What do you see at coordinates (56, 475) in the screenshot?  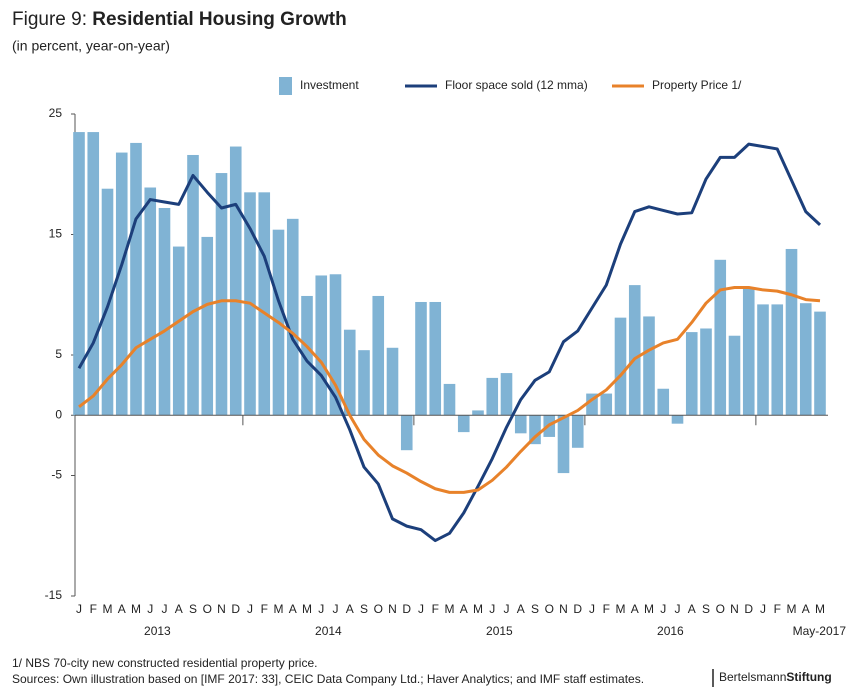 I see `y-tick-label: -5` at bounding box center [56, 475].